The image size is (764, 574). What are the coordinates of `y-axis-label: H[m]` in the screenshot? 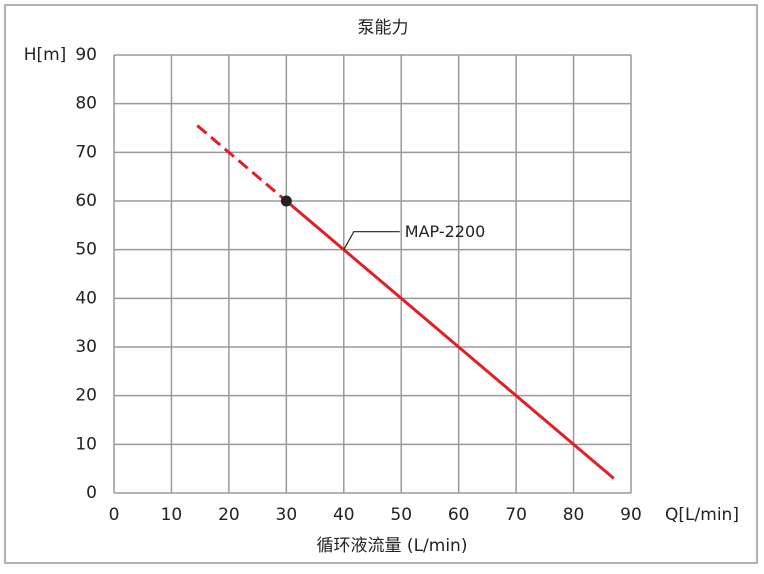 It's located at (45, 55).